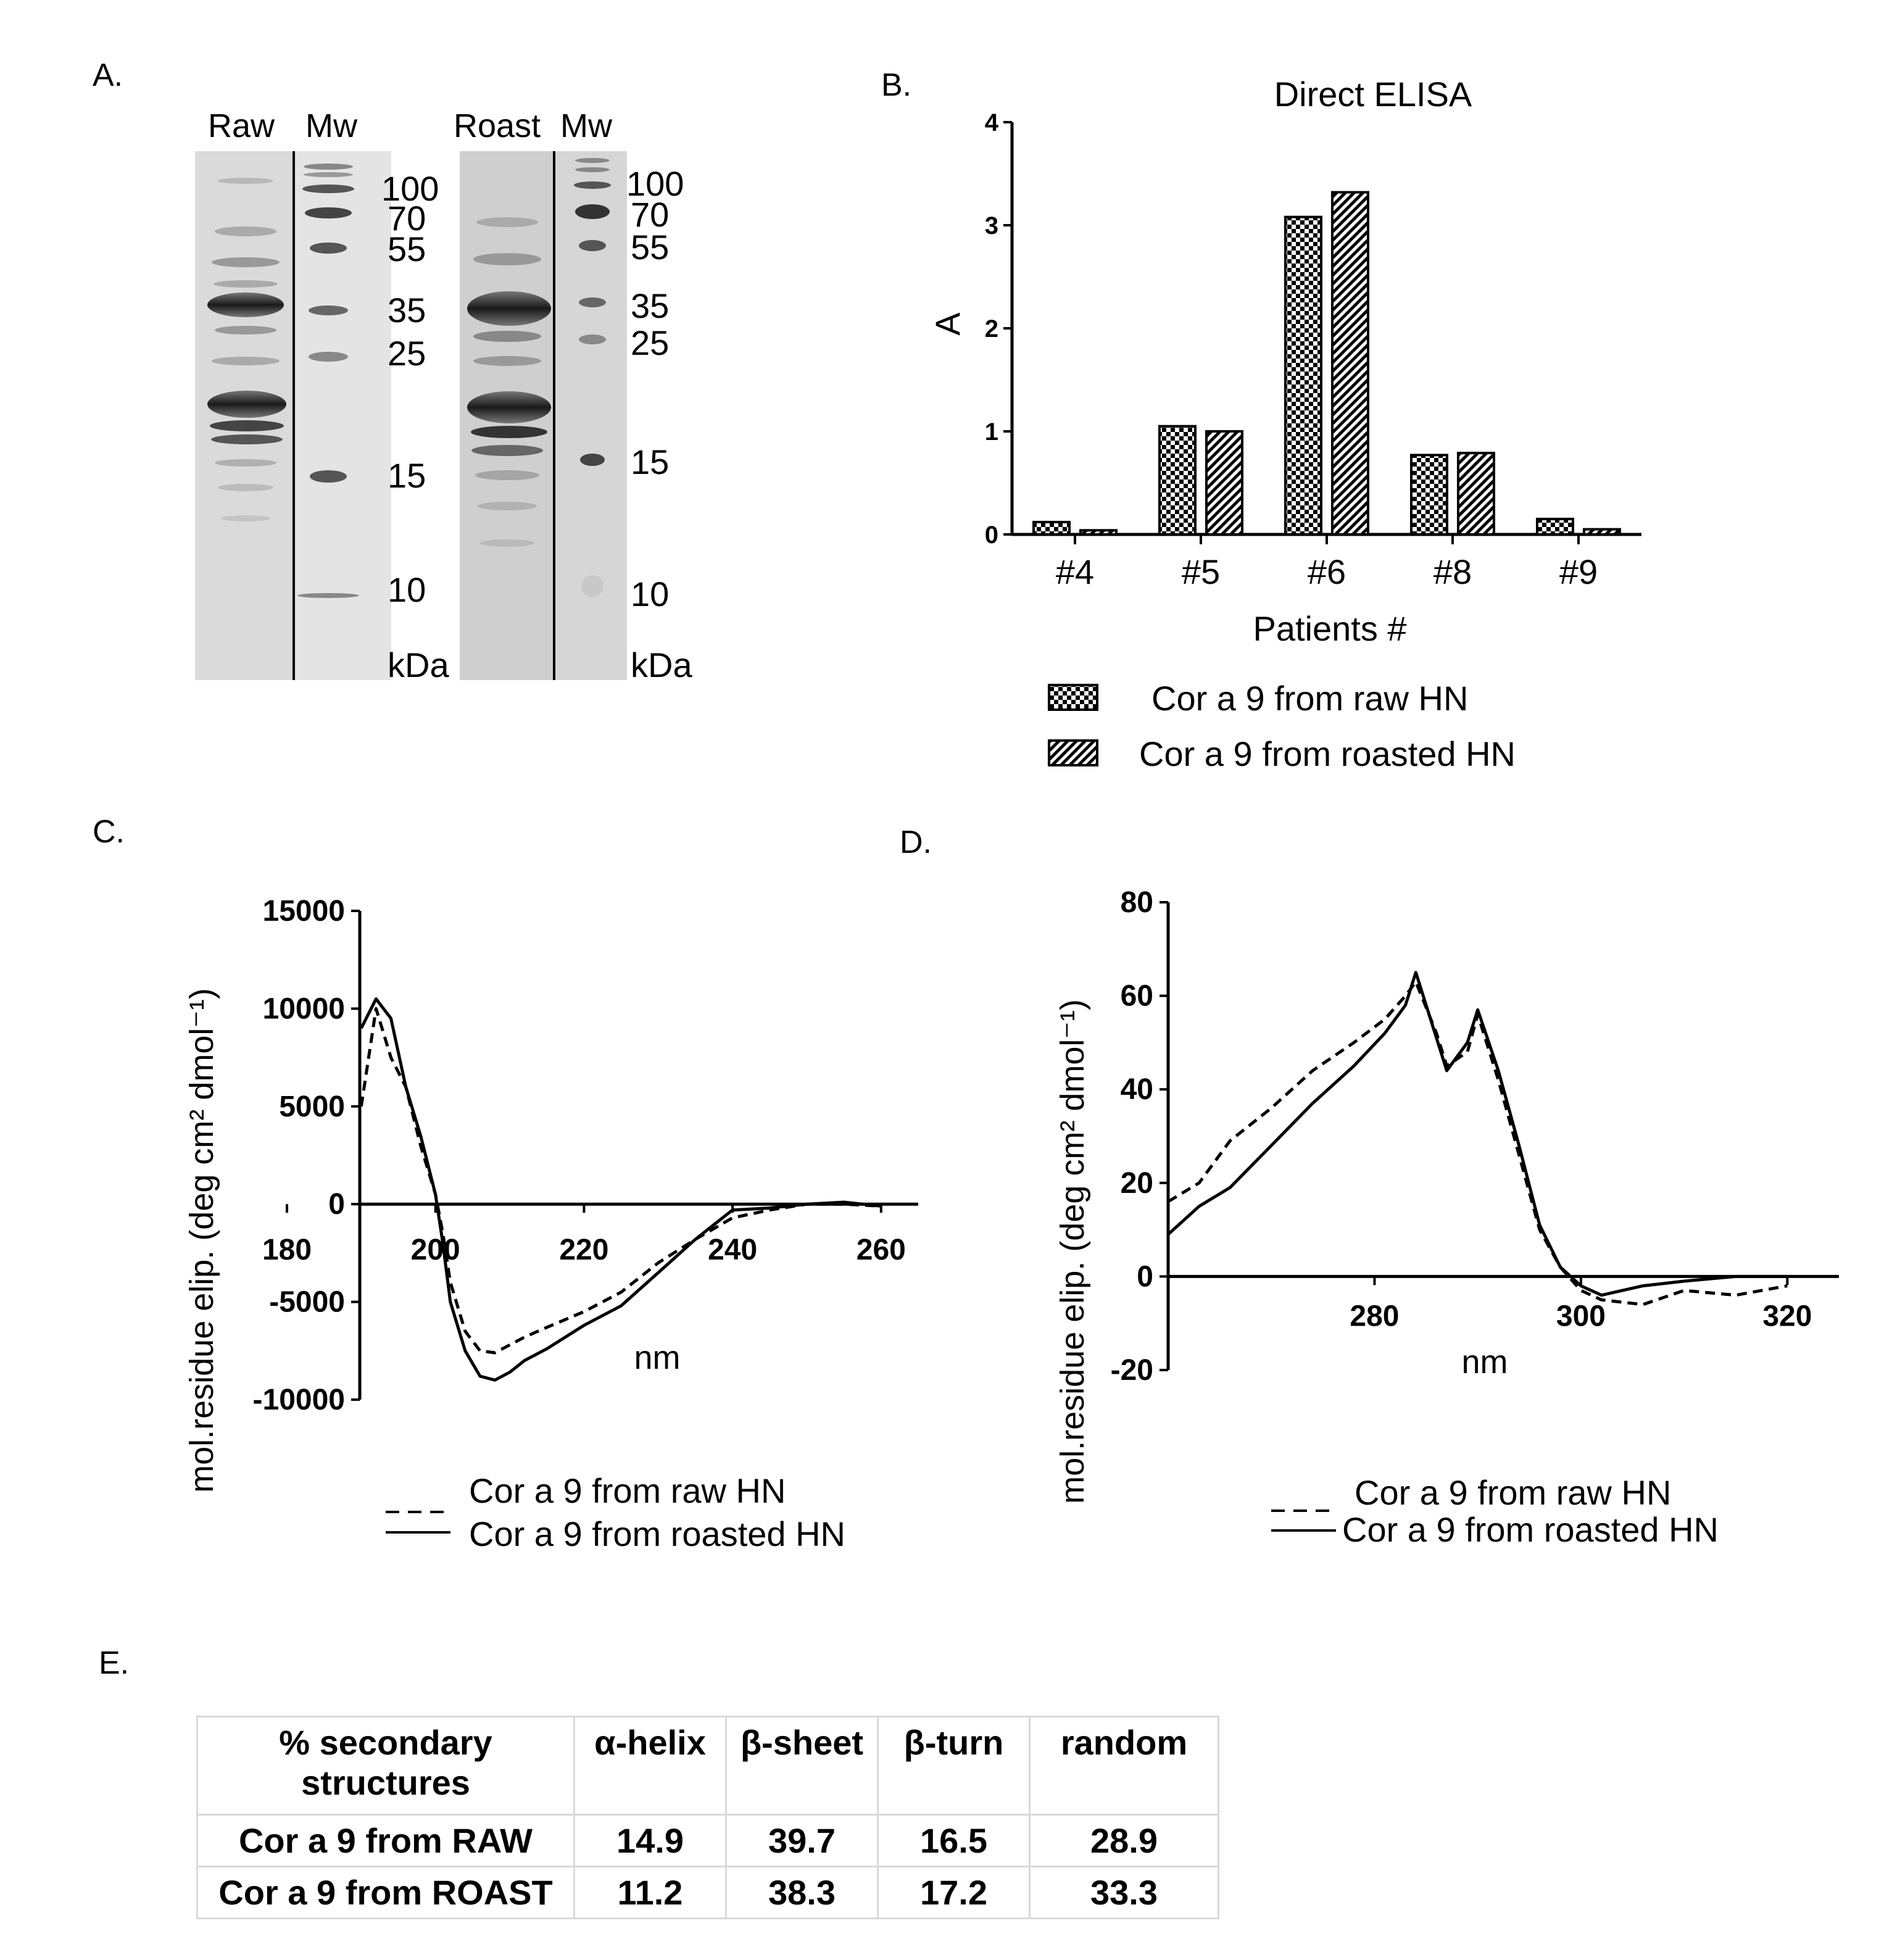 The image size is (1900, 1960). What do you see at coordinates (650, 461) in the screenshot?
I see `gel-right-marker-15: 15` at bounding box center [650, 461].